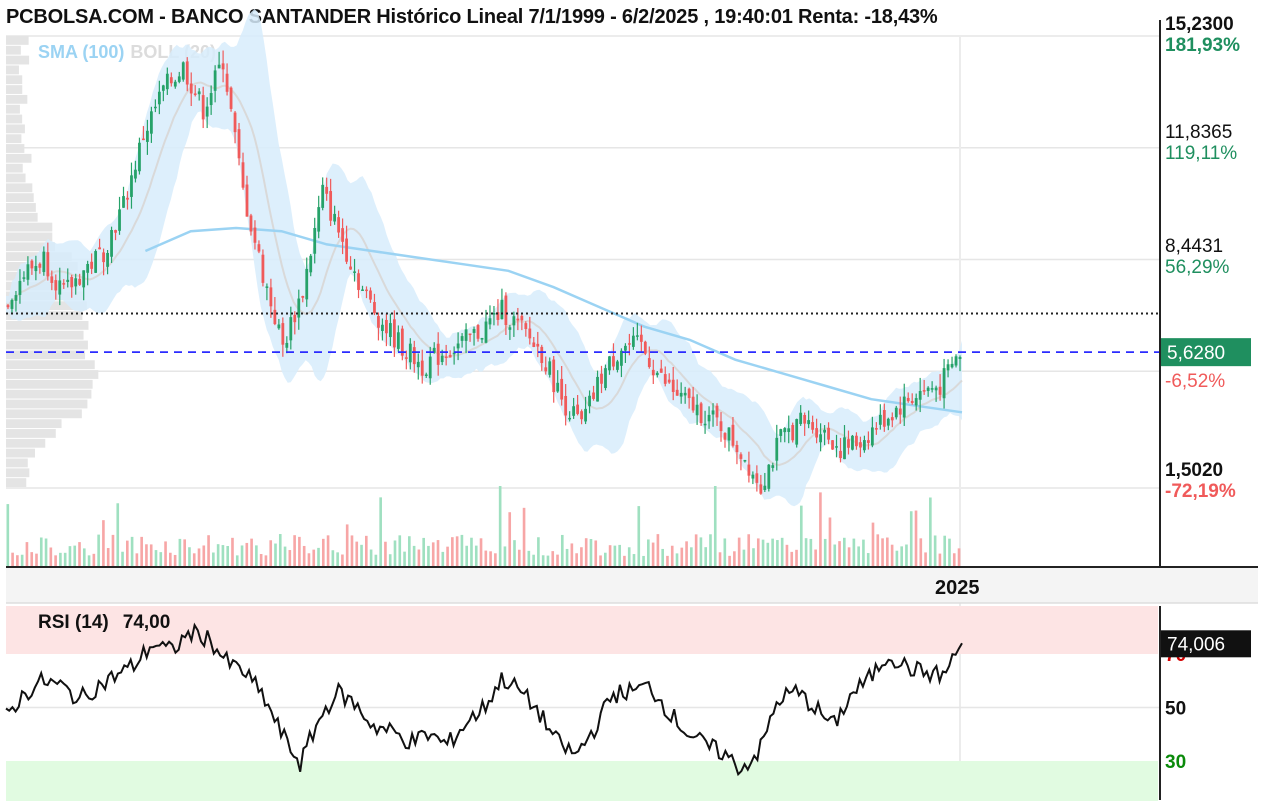  What do you see at coordinates (1196, 353) in the screenshot?
I see `current-price: 5,6280` at bounding box center [1196, 353].